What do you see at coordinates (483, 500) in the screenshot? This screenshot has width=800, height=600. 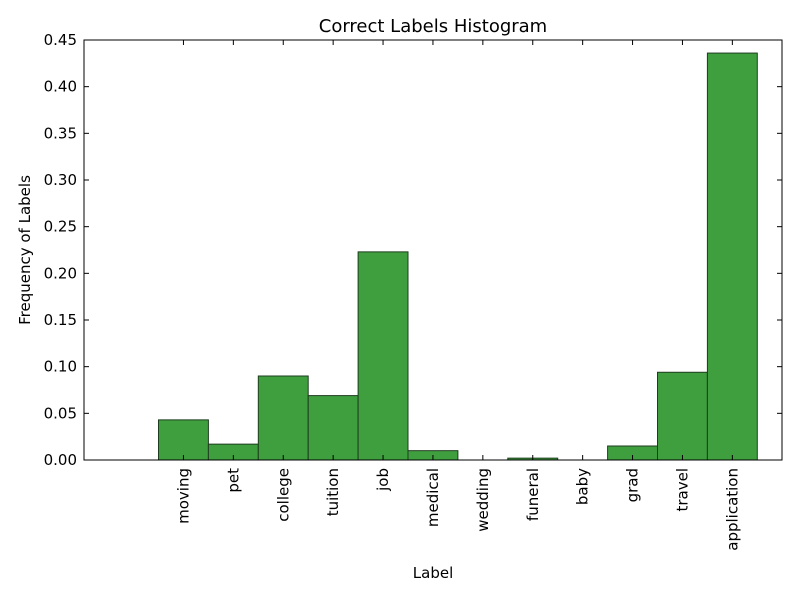 I see `x-tick-label-wedding: wedding` at bounding box center [483, 500].